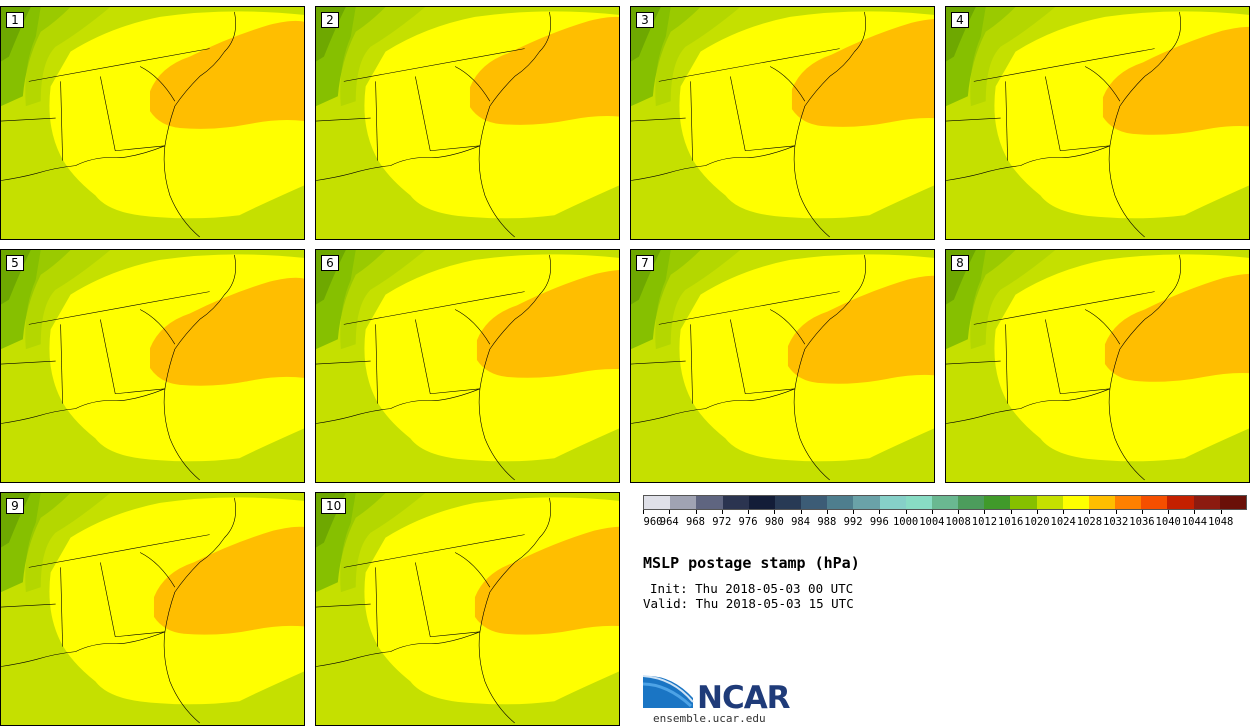 The height and width of the screenshot is (728, 1260). Describe the element at coordinates (1194, 522) in the screenshot. I see `colorbar-tick-label: 1044` at that location.